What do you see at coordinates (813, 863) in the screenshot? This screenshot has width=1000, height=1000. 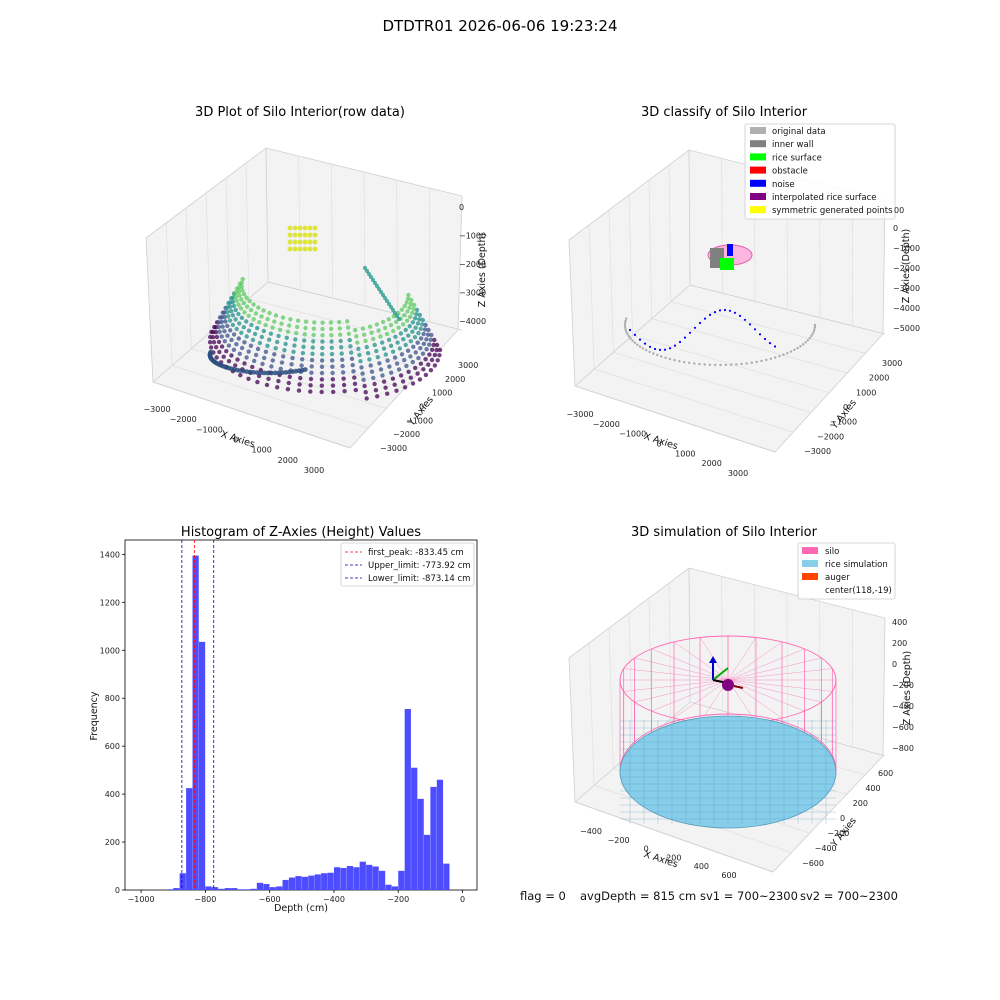 I see `sim-y-tick-0: −600` at bounding box center [813, 863].